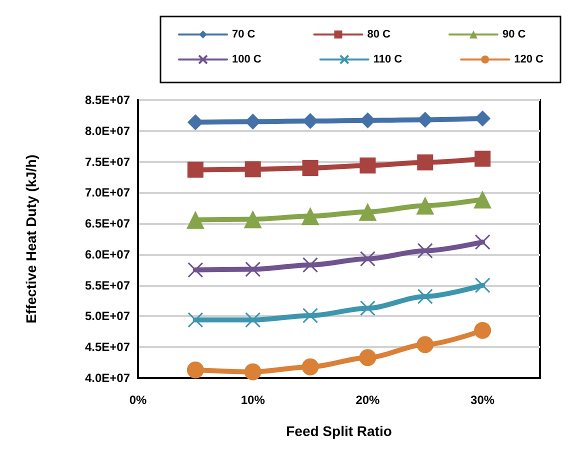 Image resolution: width=577 pixels, height=461 pixels. Describe the element at coordinates (31, 239) in the screenshot. I see `y-axis-title: Effective Heat Duty (kJ/h)` at that location.